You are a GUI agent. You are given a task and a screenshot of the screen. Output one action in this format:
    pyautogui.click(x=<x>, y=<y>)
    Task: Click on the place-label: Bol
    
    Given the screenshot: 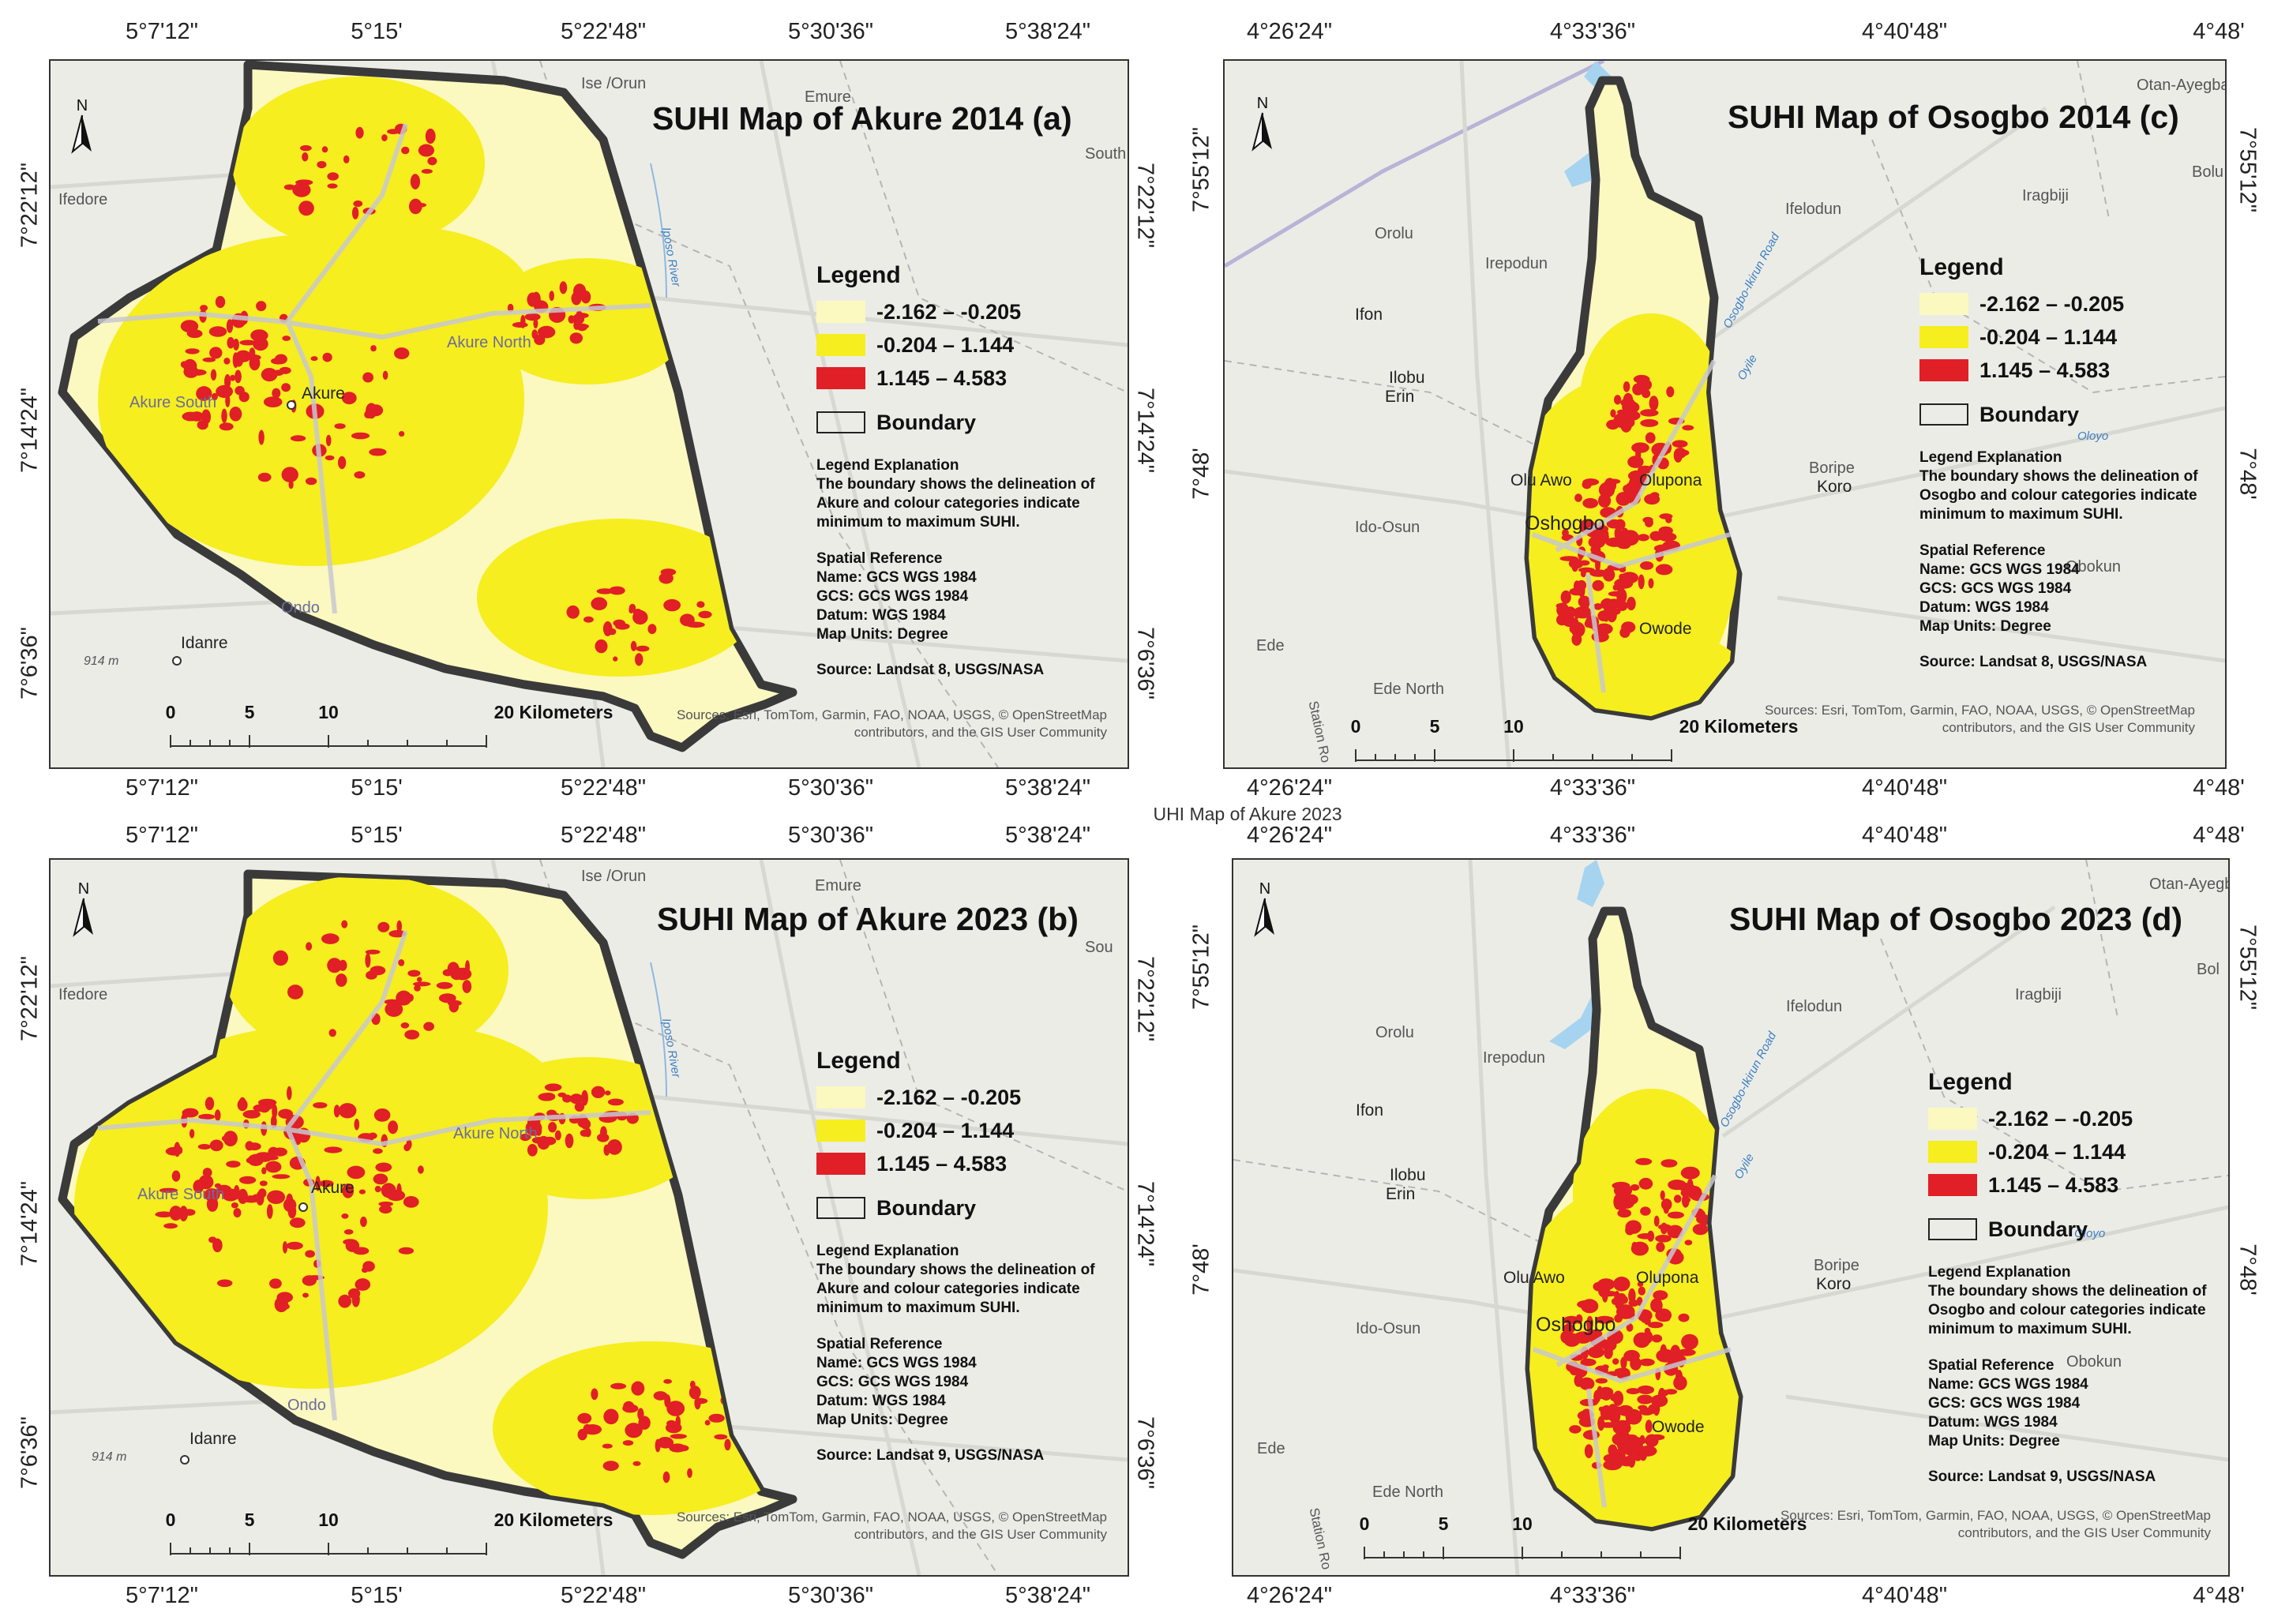 What is the action you would take?
    pyautogui.click(x=2208, y=969)
    